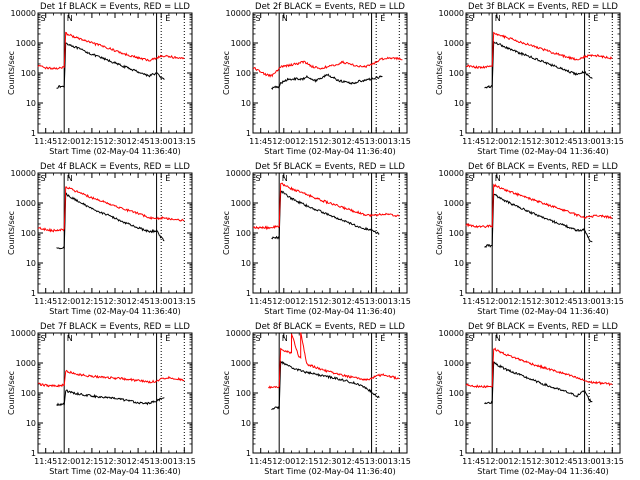 The width and height of the screenshot is (640, 480). What do you see at coordinates (283, 141) in the screenshot?
I see `x-tick-label: 12:00` at bounding box center [283, 141].